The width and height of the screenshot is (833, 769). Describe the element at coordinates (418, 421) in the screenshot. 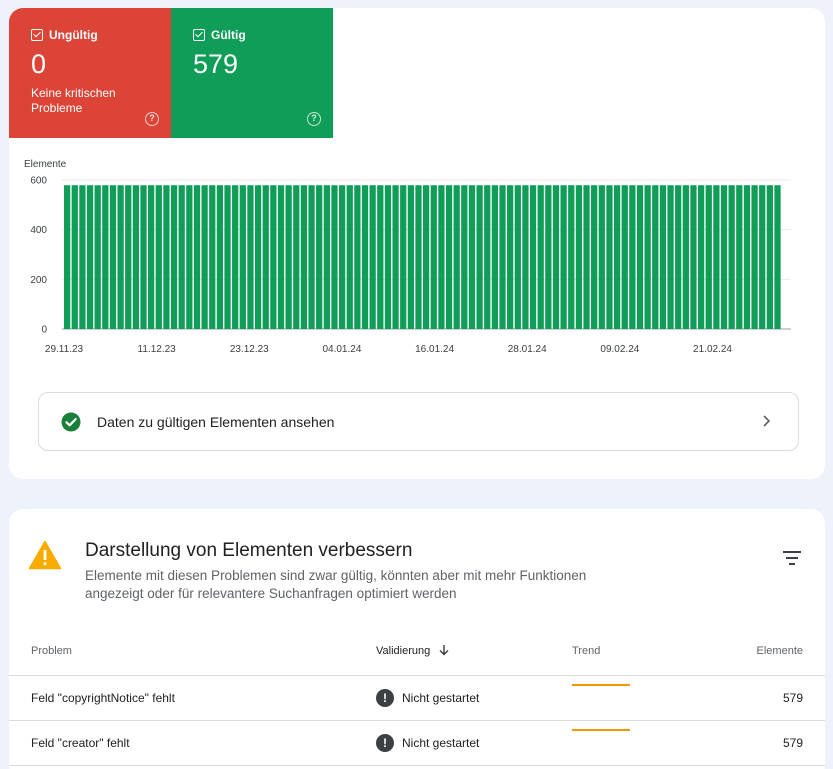

I see `view-valid-items-link: Daten zu gültigen Elementen ansehen` at that location.